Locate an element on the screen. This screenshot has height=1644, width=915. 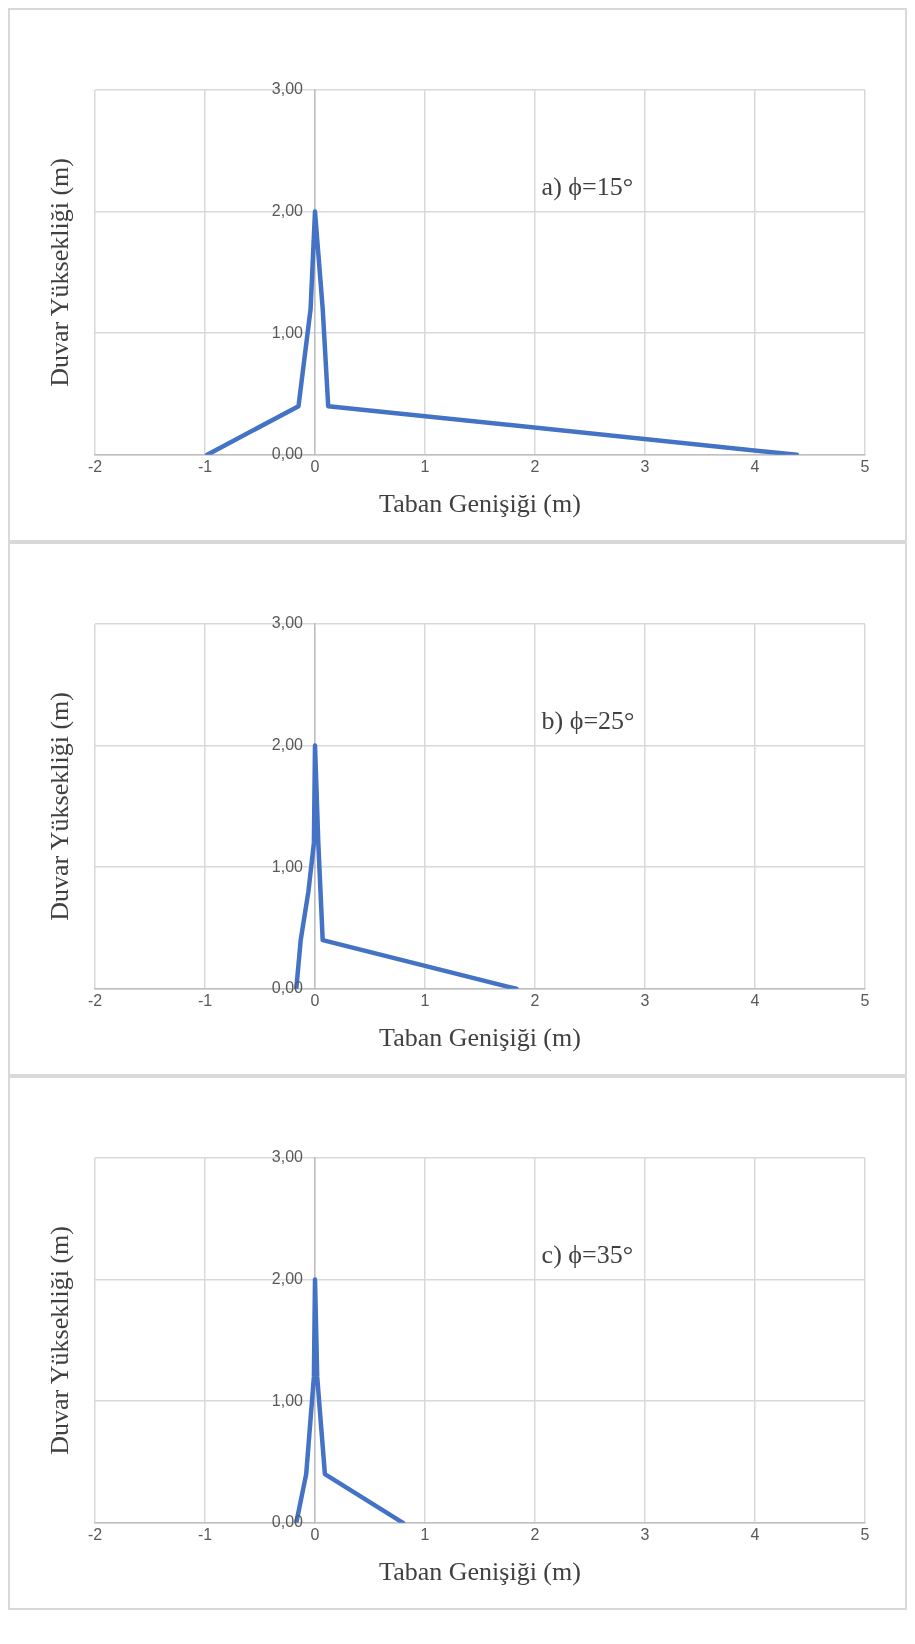
annotation: b) ϕ=25° is located at coordinates (588, 721).